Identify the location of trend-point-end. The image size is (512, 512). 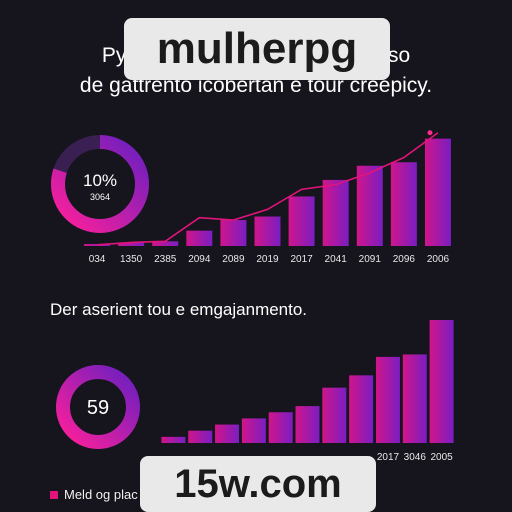
(430, 133).